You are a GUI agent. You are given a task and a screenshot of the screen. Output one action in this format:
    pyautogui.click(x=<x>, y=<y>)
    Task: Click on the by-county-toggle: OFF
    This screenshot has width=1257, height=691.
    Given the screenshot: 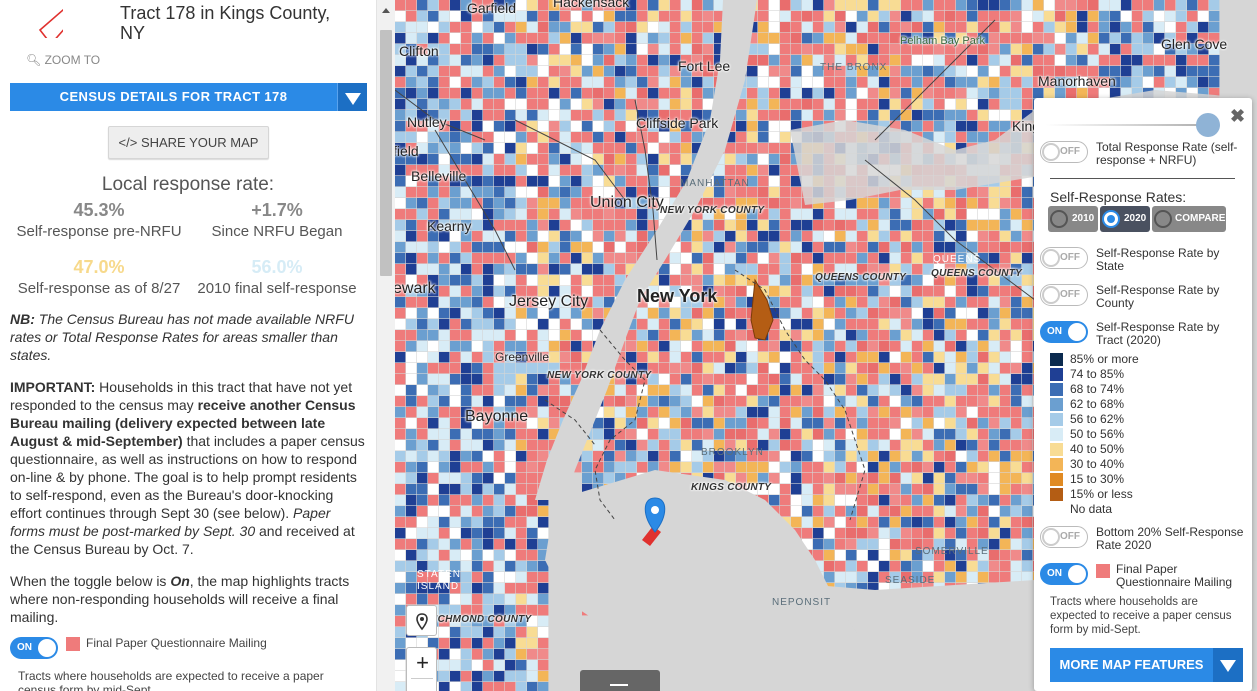 What is the action you would take?
    pyautogui.click(x=1064, y=295)
    